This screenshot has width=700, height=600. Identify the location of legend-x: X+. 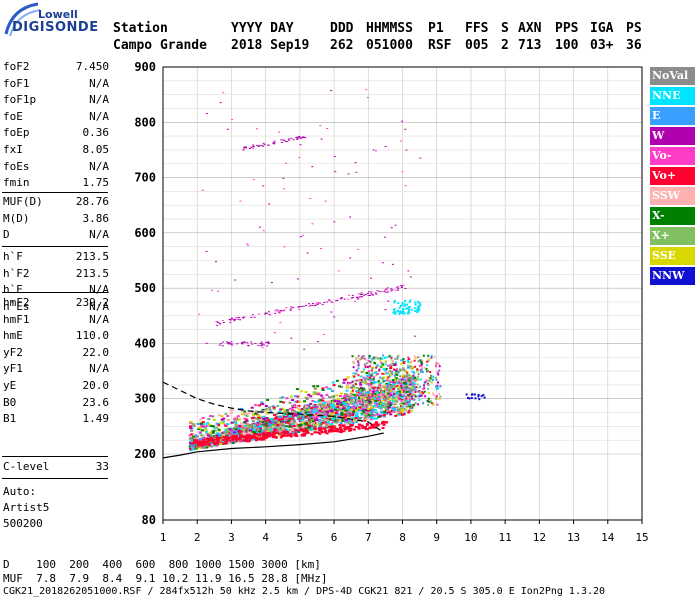
(672, 236).